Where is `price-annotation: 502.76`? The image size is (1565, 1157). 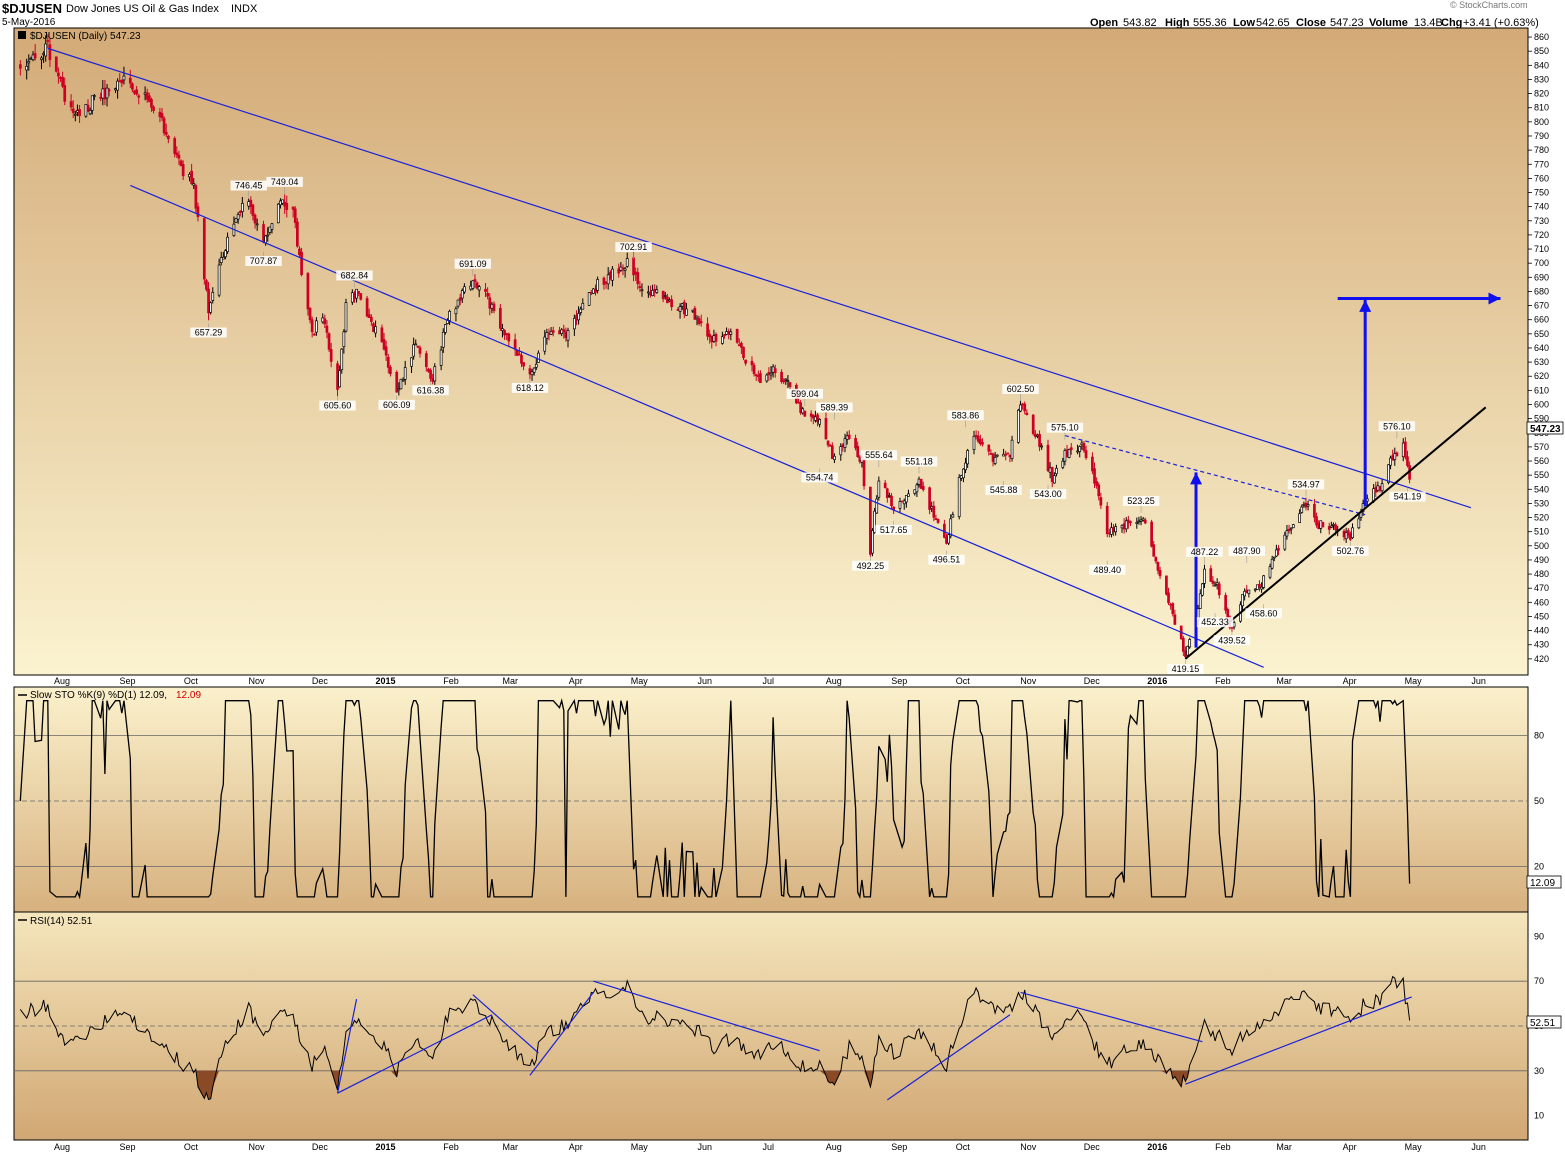
price-annotation: 502.76 is located at coordinates (1351, 551).